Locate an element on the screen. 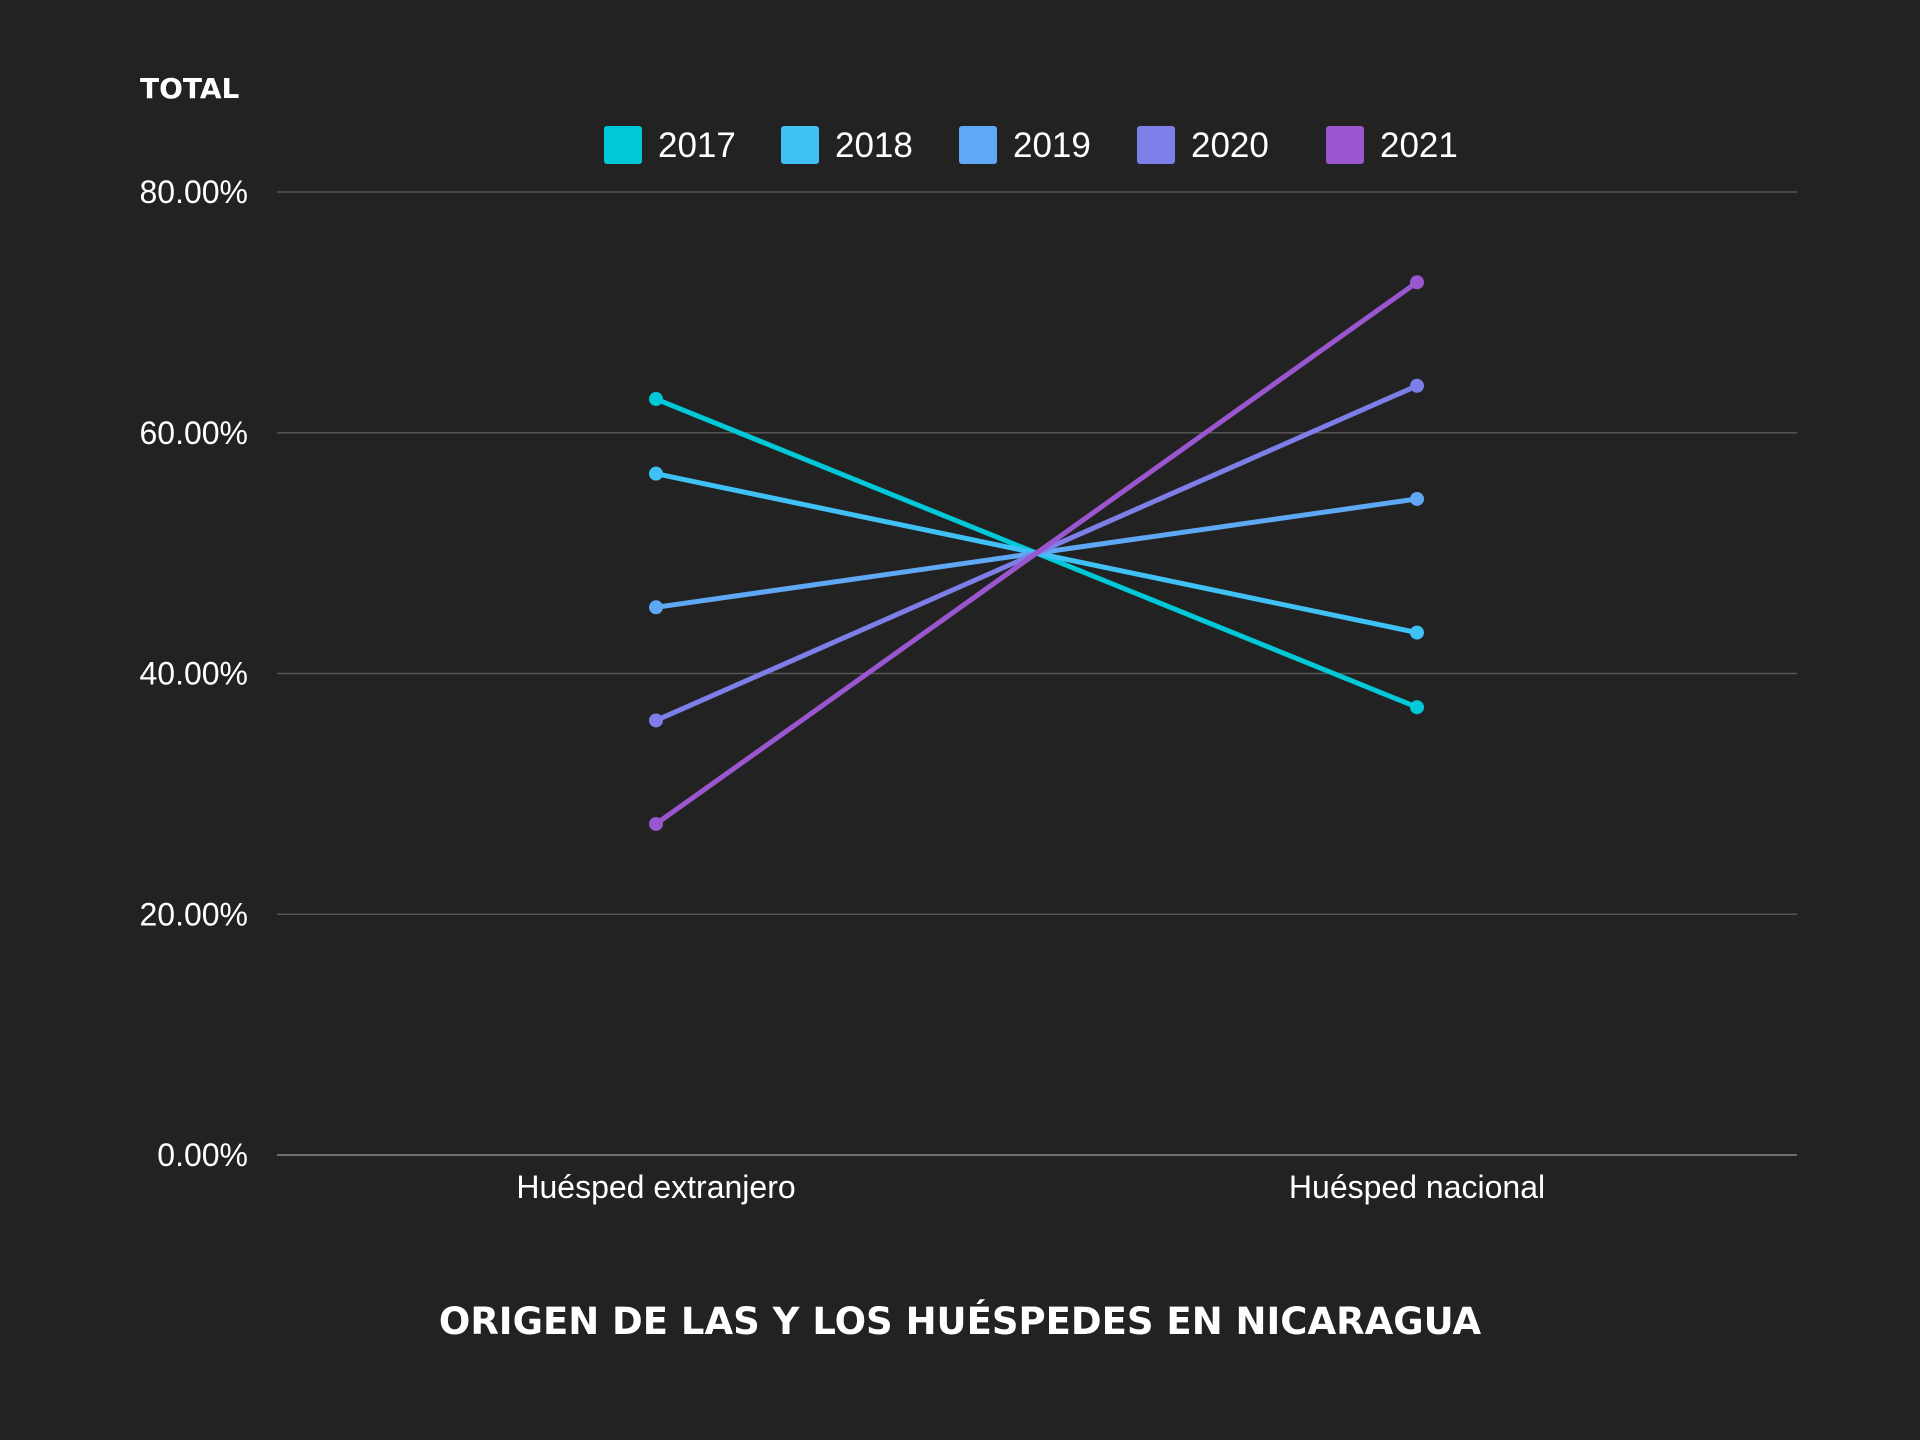  y-tick-label: 80.00% is located at coordinates (193, 192).